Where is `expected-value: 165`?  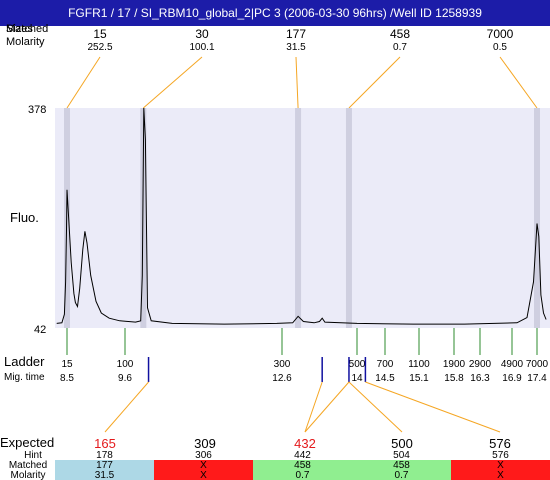
expected-value: 165 is located at coordinates (105, 443).